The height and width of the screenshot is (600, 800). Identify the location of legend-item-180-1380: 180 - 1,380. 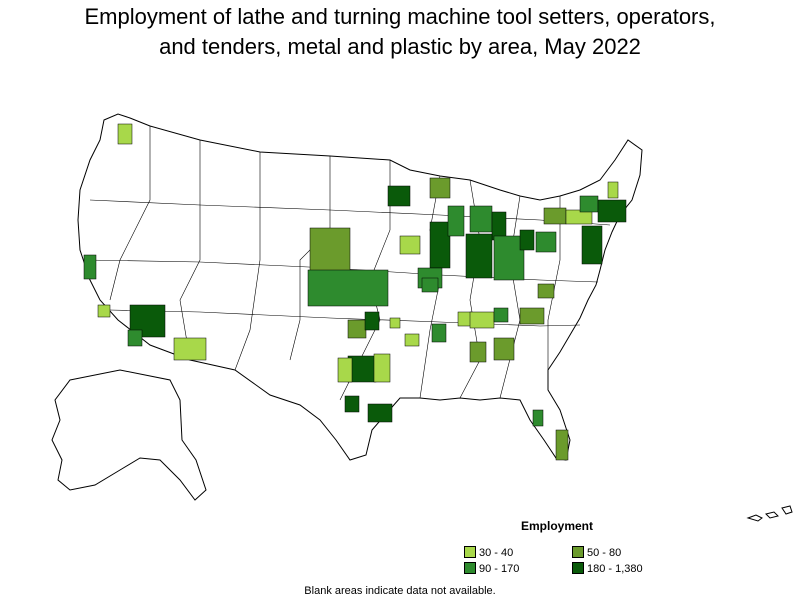
(607, 569).